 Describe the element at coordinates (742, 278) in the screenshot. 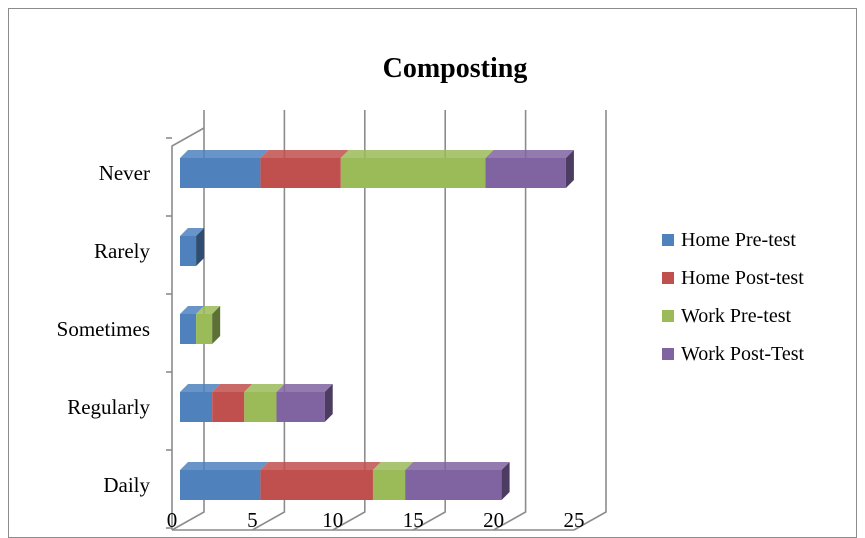

I see `legend-label: Home Post-test` at that location.